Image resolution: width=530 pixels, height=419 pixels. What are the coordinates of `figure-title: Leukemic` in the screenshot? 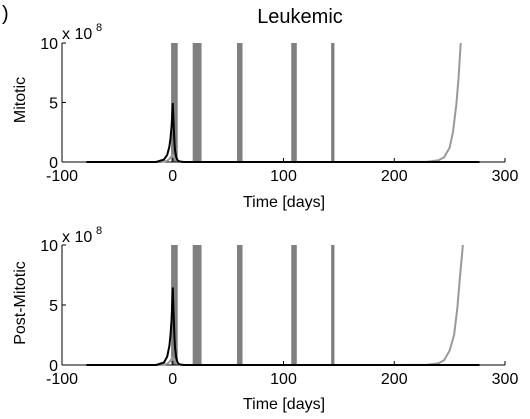 It's located at (300, 17).